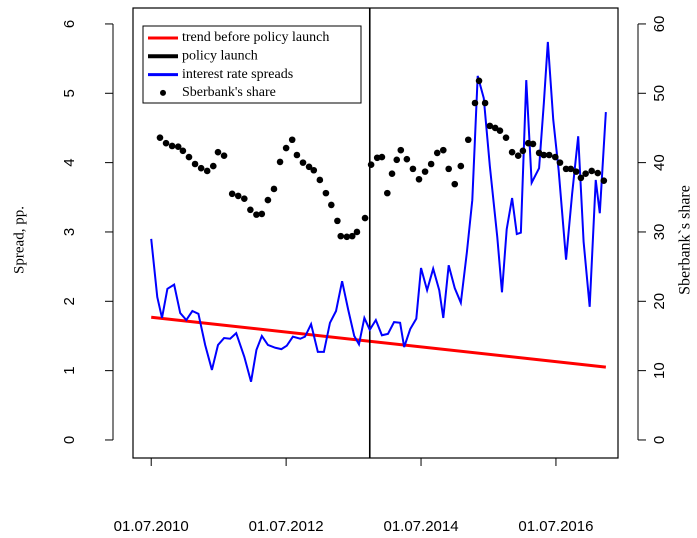  What do you see at coordinates (69, 162) in the screenshot?
I see `y-tick-label: 4` at bounding box center [69, 162].